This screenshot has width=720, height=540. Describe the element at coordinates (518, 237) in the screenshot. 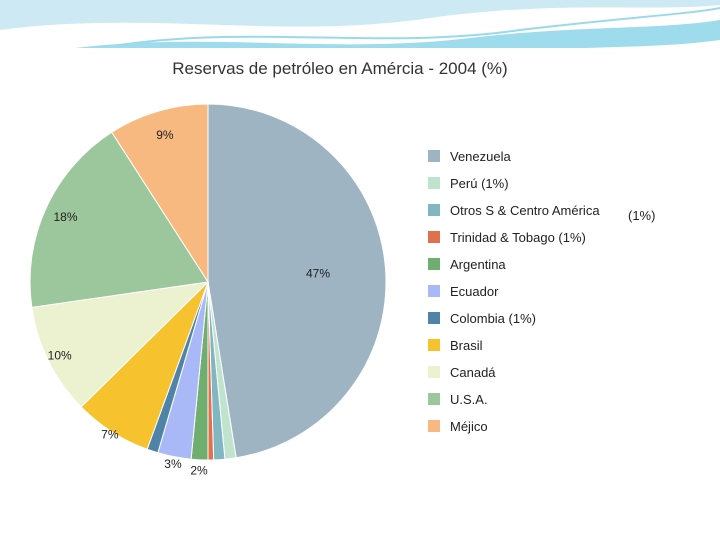

I see `legend-label: Trinidad & Tobago (1%)` at that location.